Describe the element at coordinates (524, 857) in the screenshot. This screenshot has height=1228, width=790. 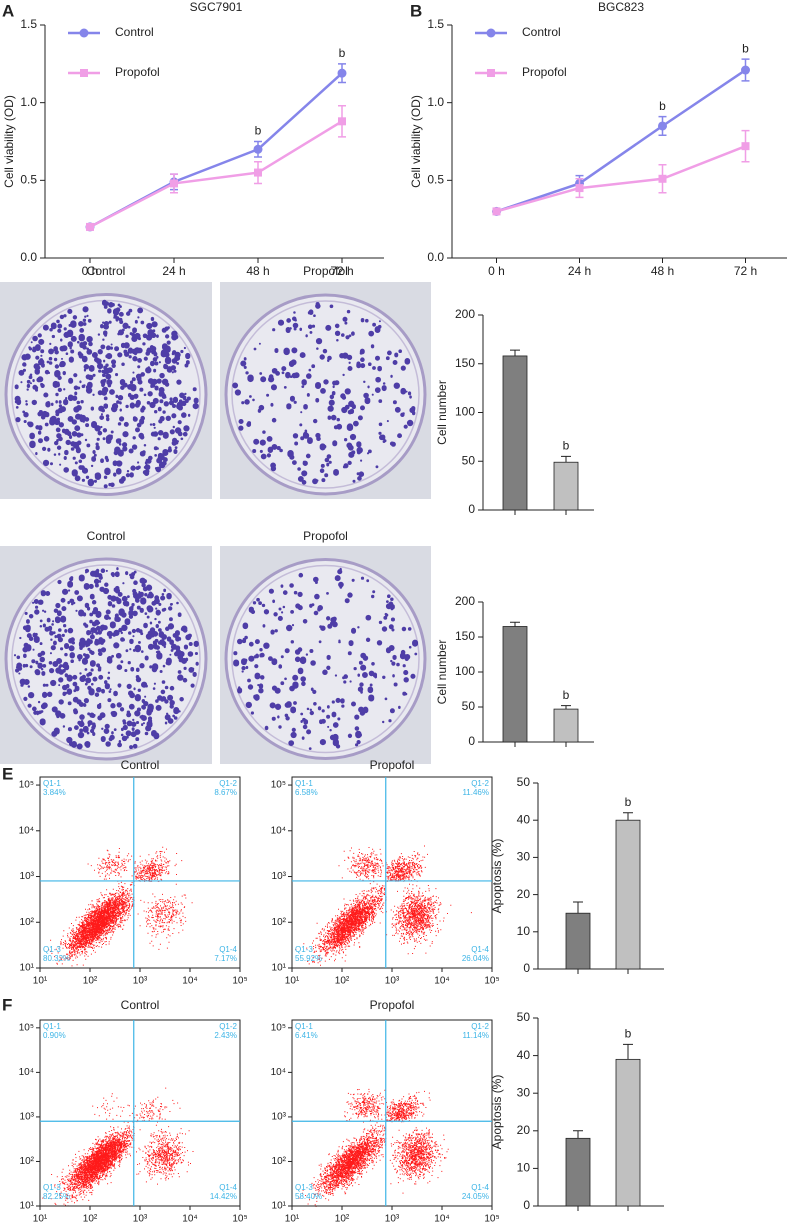
I see `y-tick-label: 30` at that location.